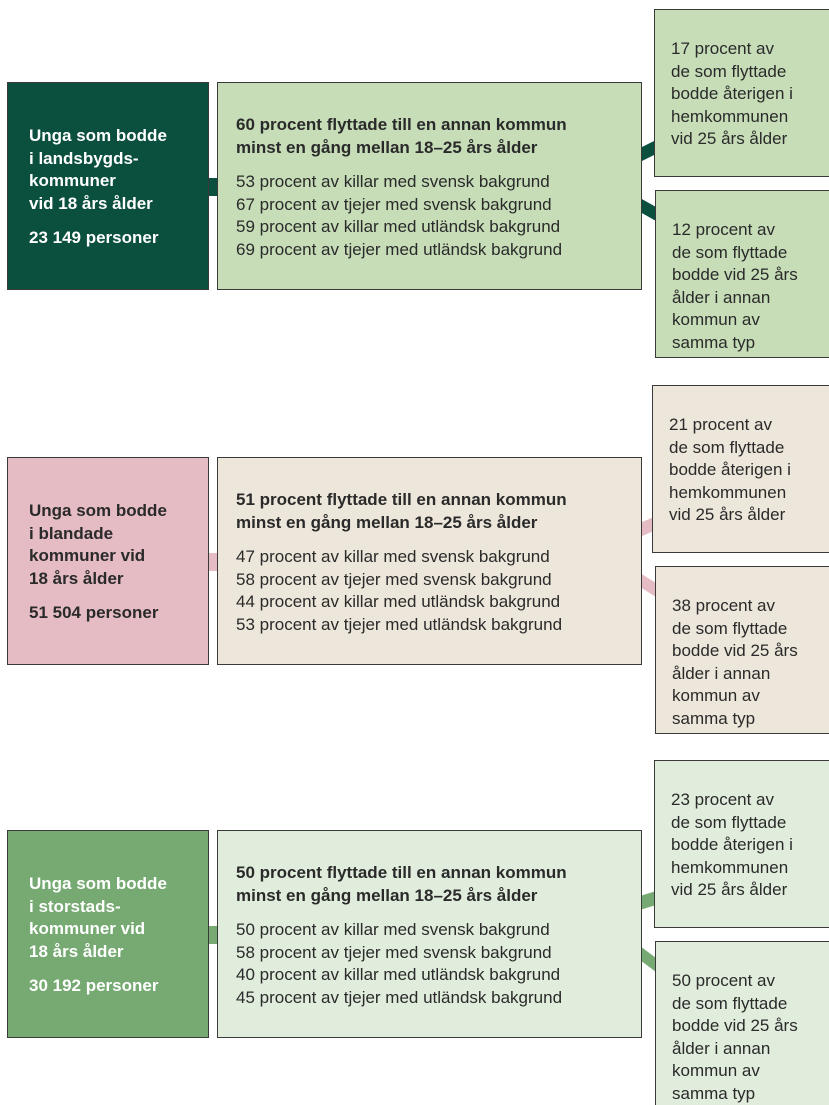 This screenshot has width=829, height=1105. Describe the element at coordinates (71, 533) in the screenshot. I see `source-line: i blandade` at that location.